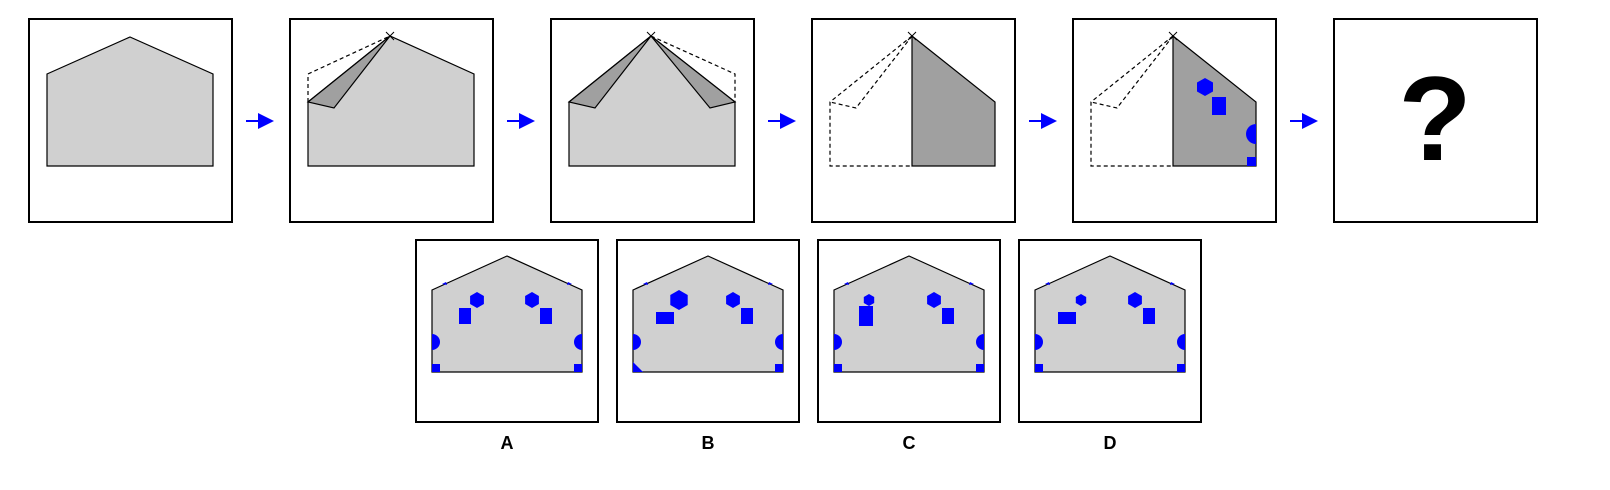 This screenshot has height=490, width=1610. I want to click on folded-flap-right, so click(693, 72).